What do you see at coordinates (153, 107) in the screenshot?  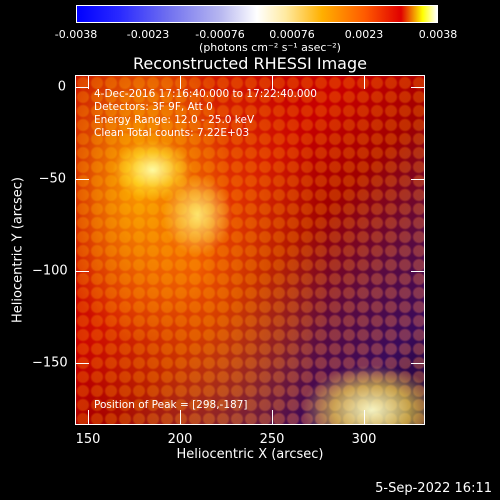 I see `detectors-text: Detectors: 3F 9F, Att 0` at bounding box center [153, 107].